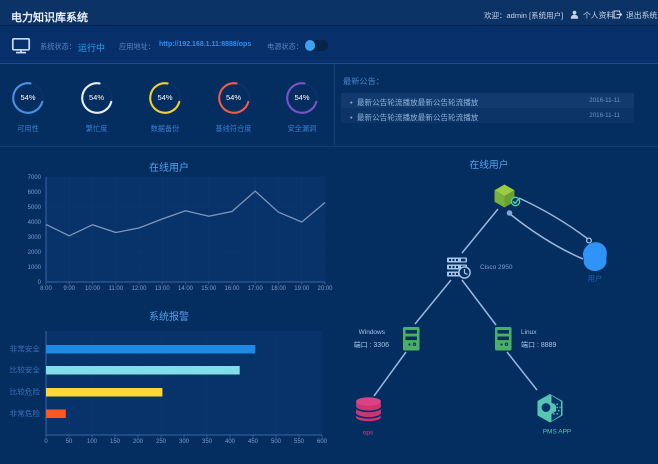 The width and height of the screenshot is (658, 464). What do you see at coordinates (299, 442) in the screenshot?
I see `svg-text: 550` at bounding box center [299, 442].